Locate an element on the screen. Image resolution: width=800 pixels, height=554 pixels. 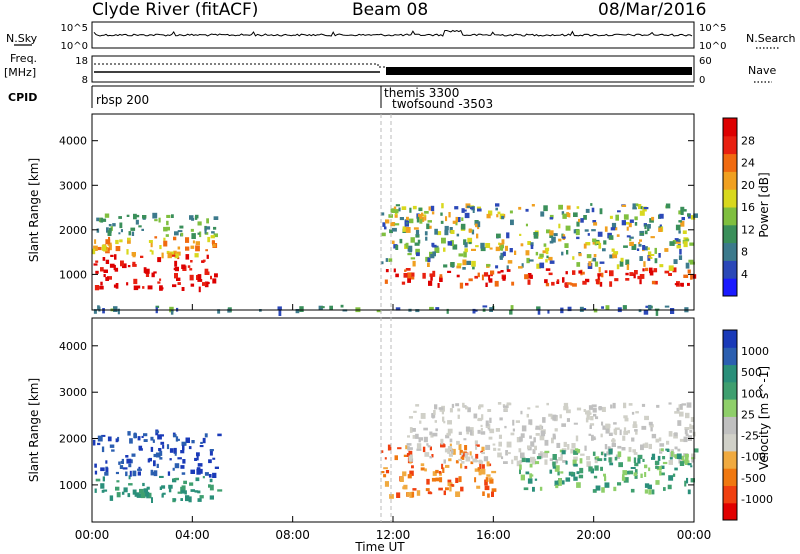
velocity-ytick-2: 3000 is located at coordinates (73, 392).